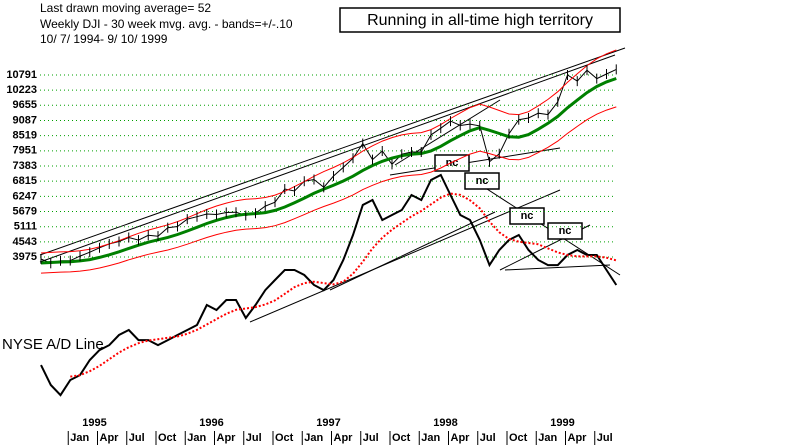  I want to click on y-tick-label: 5111, so click(25, 227).